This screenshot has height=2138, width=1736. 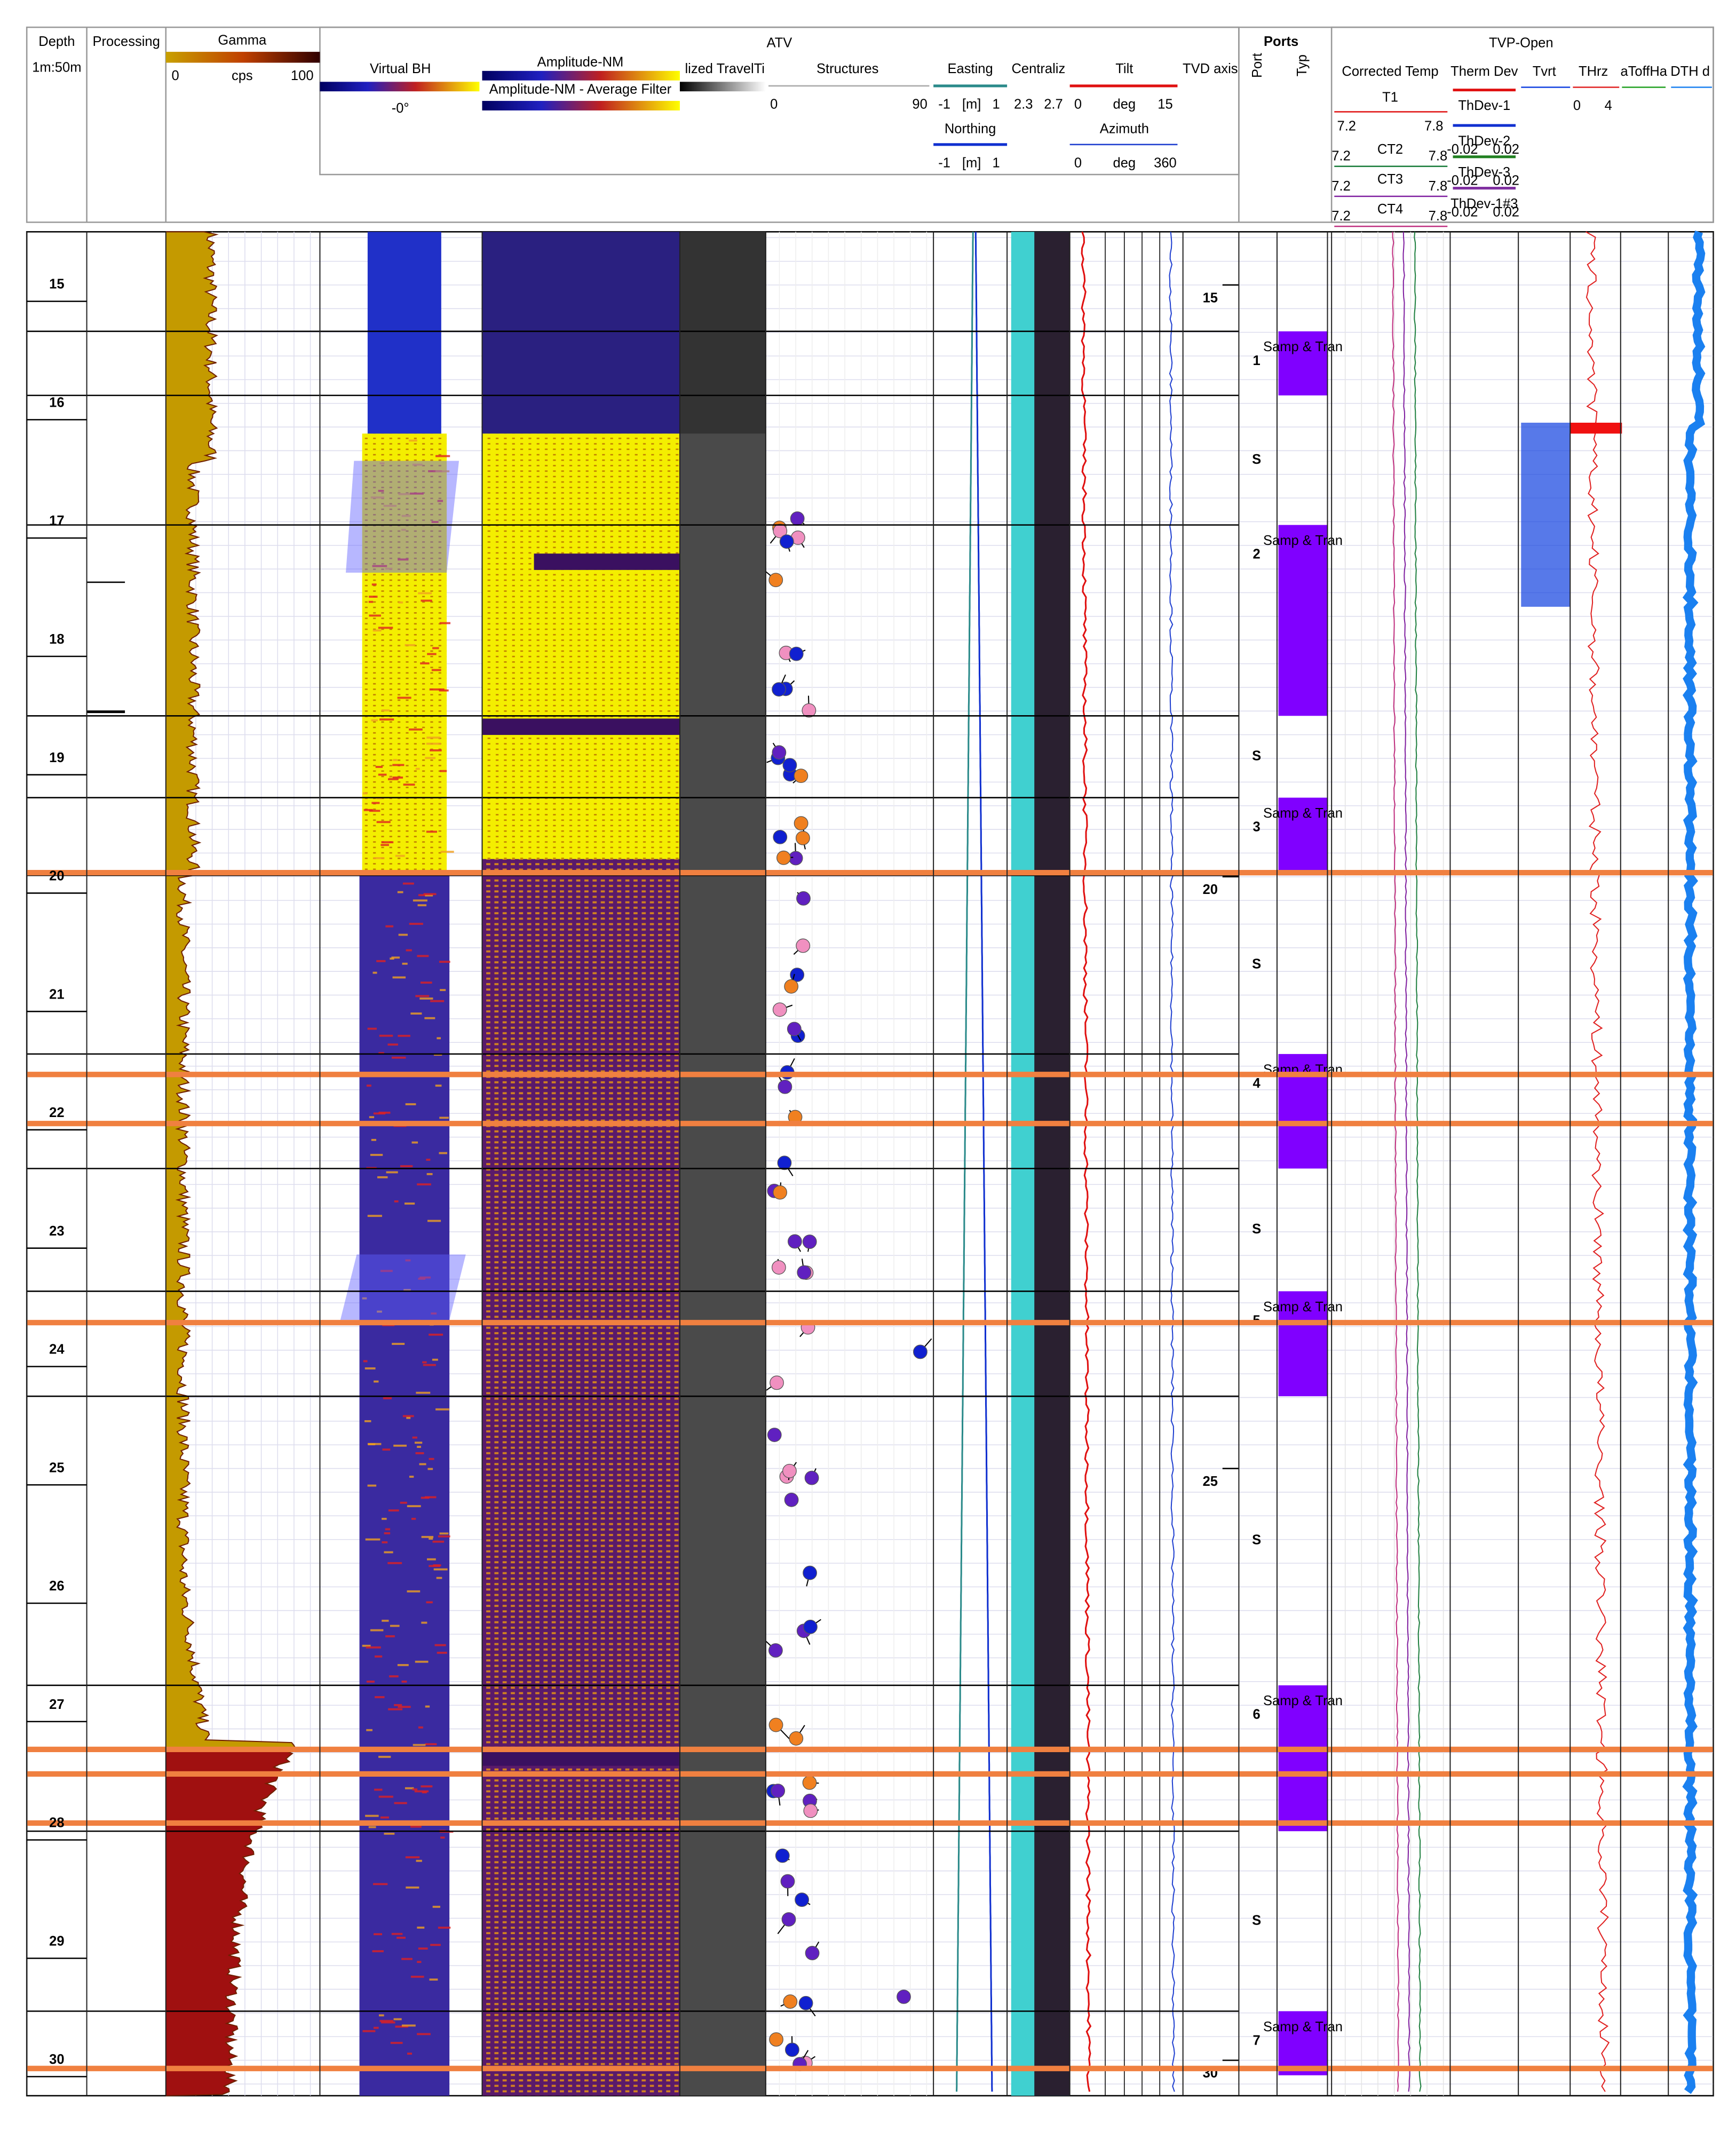 What do you see at coordinates (944, 104) in the screenshot?
I see `label: -1` at bounding box center [944, 104].